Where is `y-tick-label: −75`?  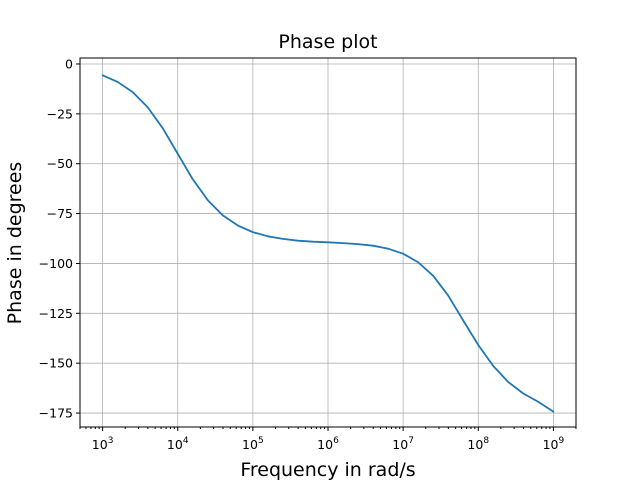
y-tick-label: −75 is located at coordinates (60, 213).